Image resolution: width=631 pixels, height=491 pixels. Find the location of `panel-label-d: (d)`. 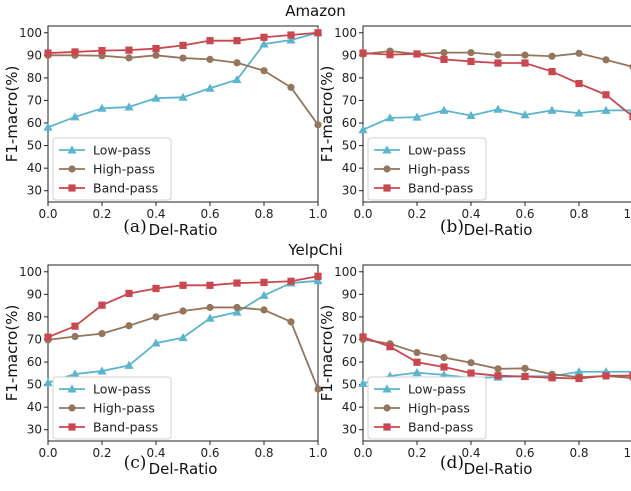

panel-label-d: (d) is located at coordinates (452, 463).